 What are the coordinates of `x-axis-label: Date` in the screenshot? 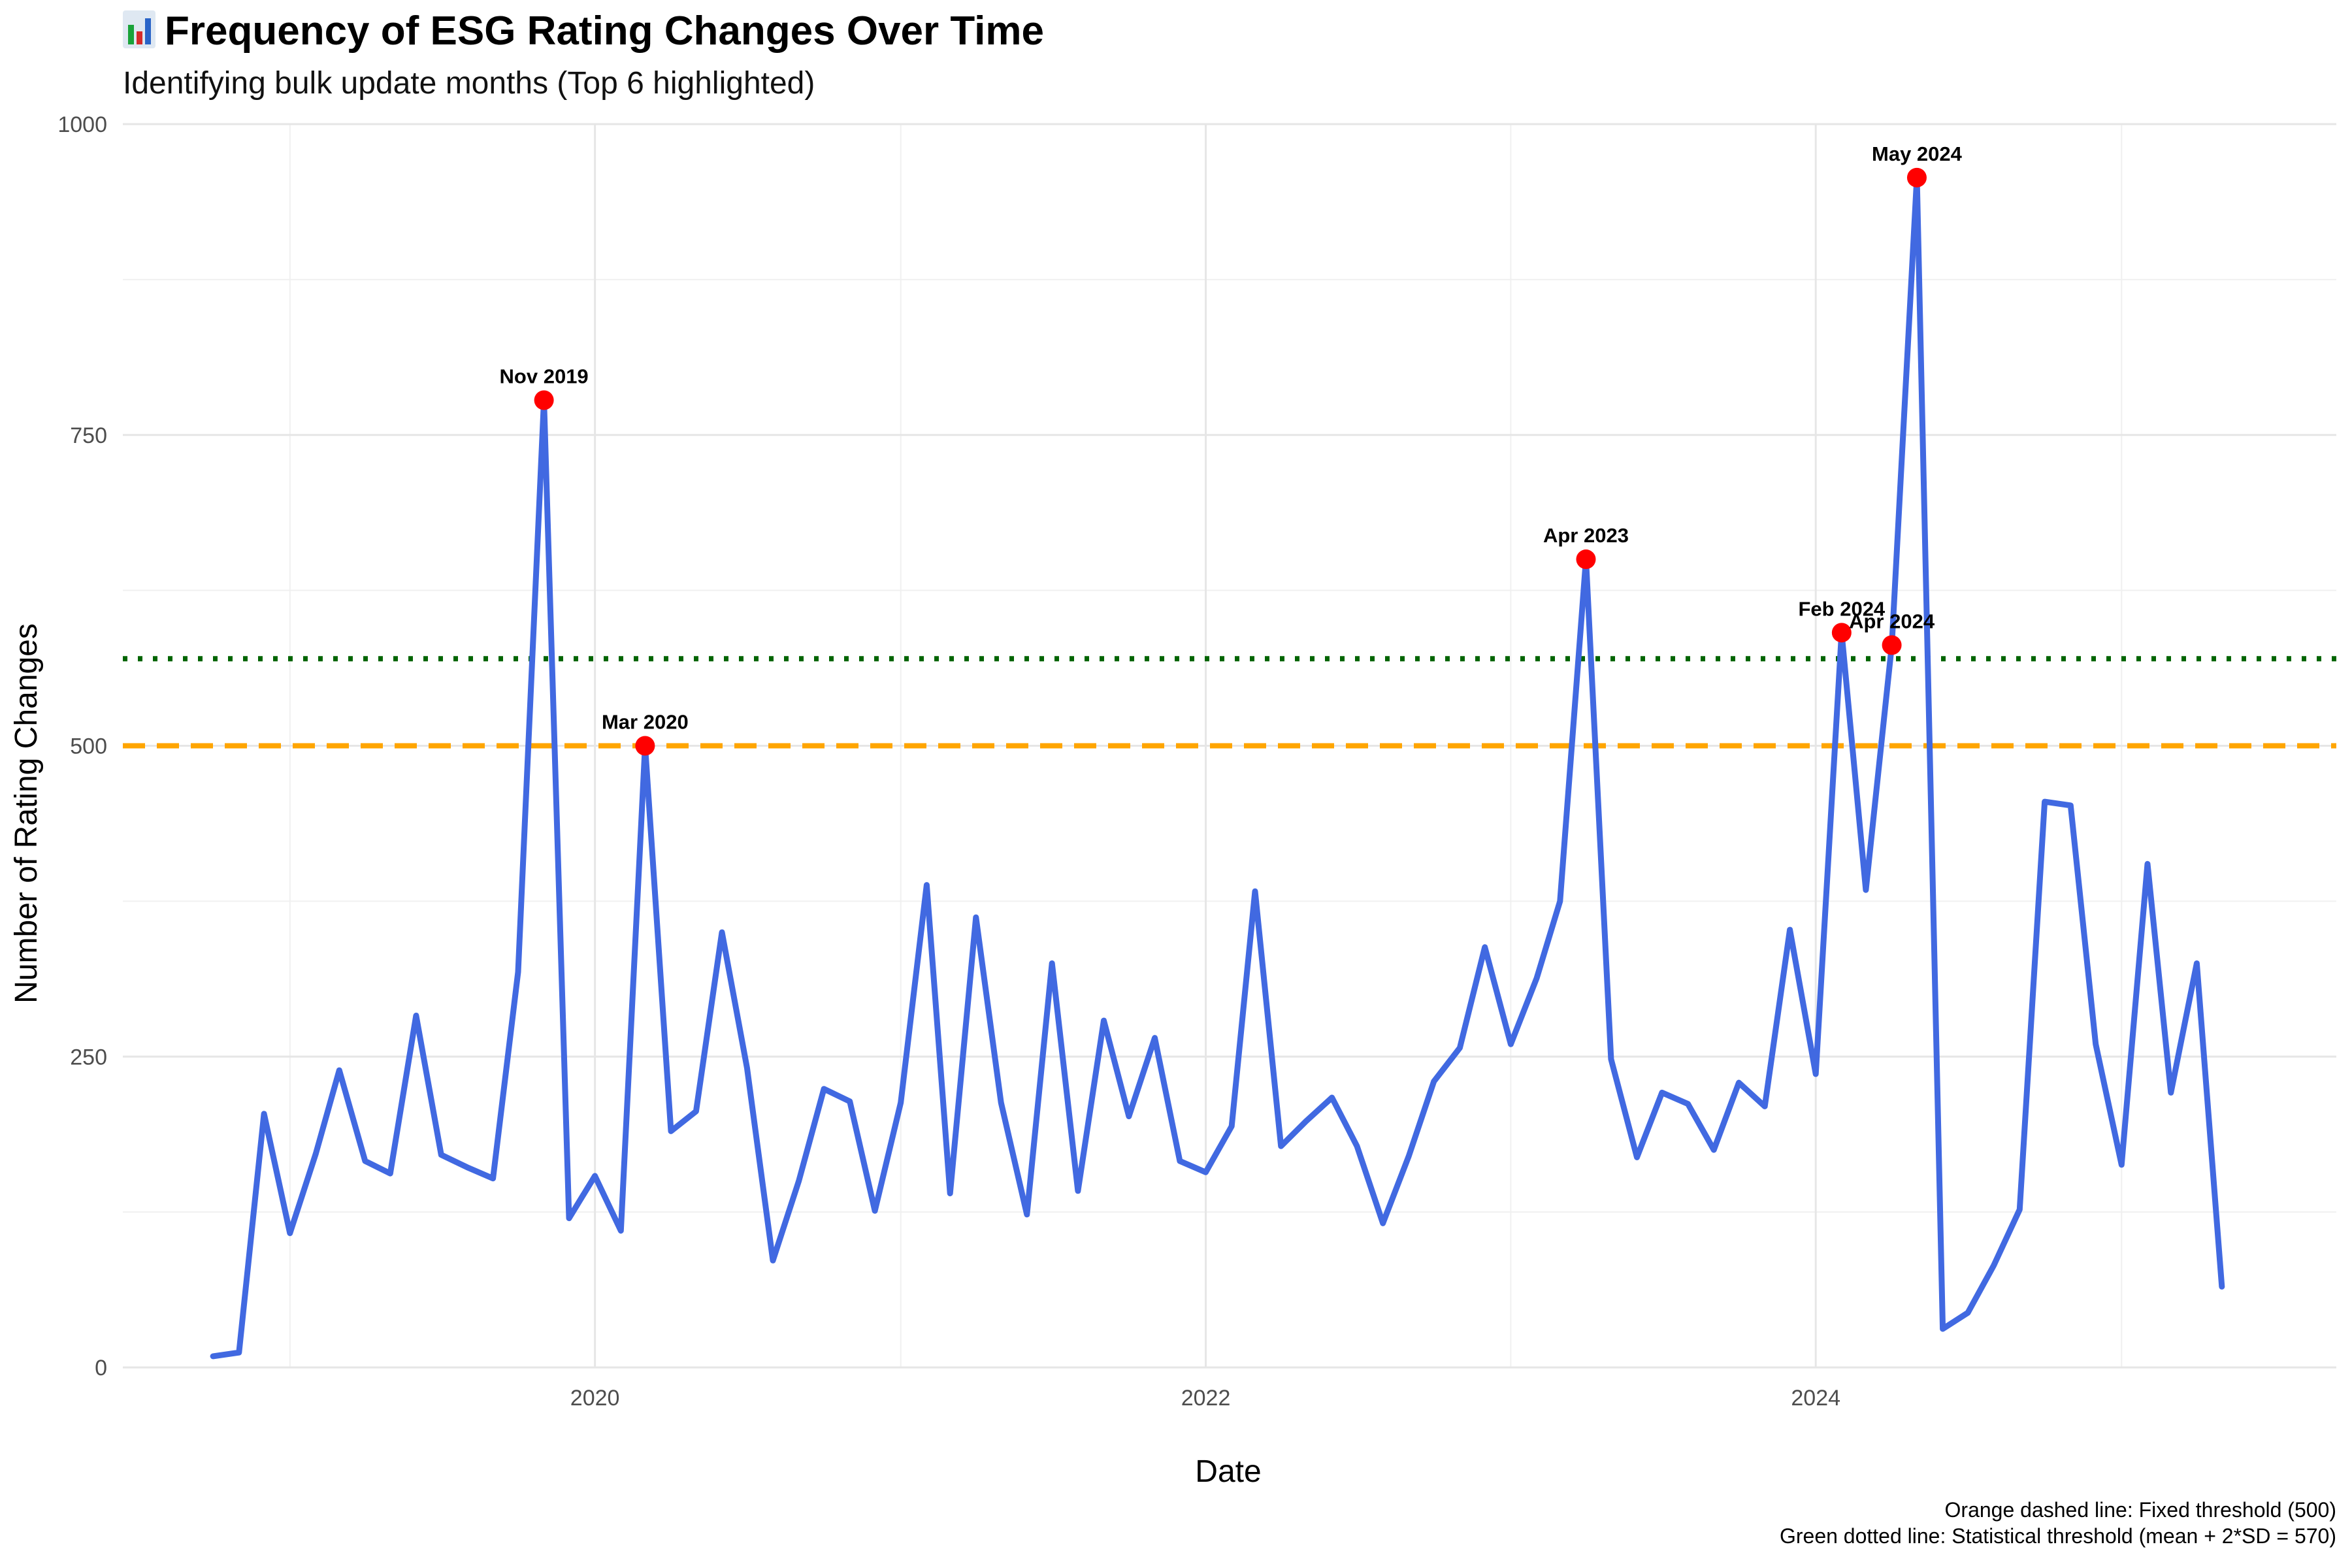 It's located at (1228, 1471).